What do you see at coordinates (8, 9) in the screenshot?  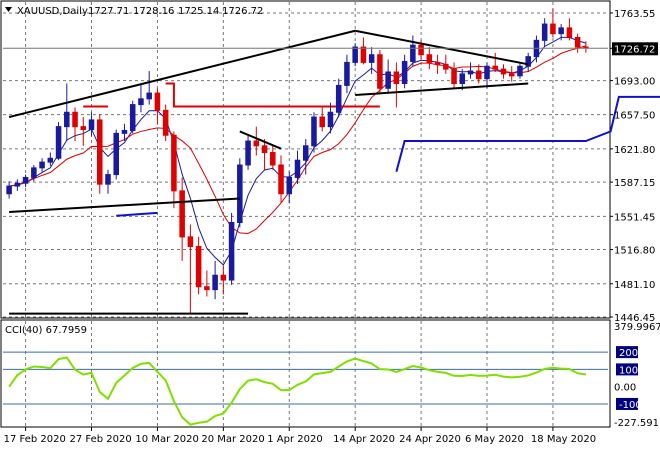 I see `collapse-triangle-icon` at bounding box center [8, 9].